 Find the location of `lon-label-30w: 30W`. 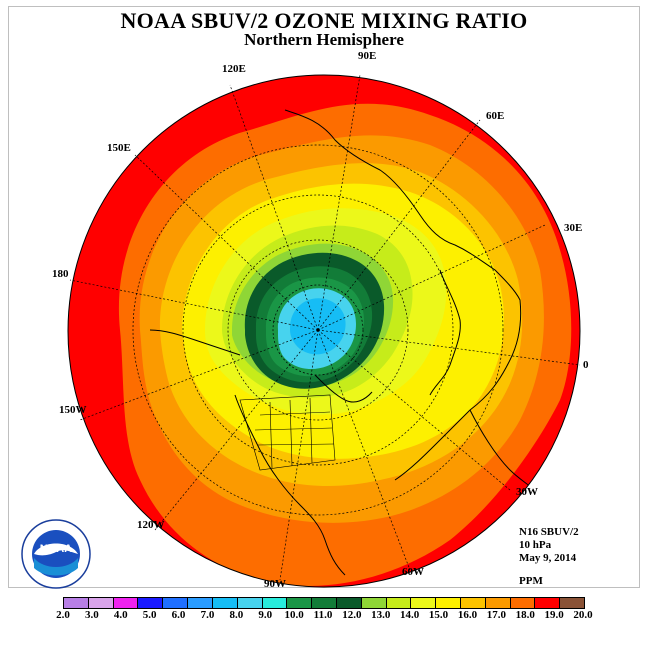

lon-label-30w: 30W is located at coordinates (527, 492).